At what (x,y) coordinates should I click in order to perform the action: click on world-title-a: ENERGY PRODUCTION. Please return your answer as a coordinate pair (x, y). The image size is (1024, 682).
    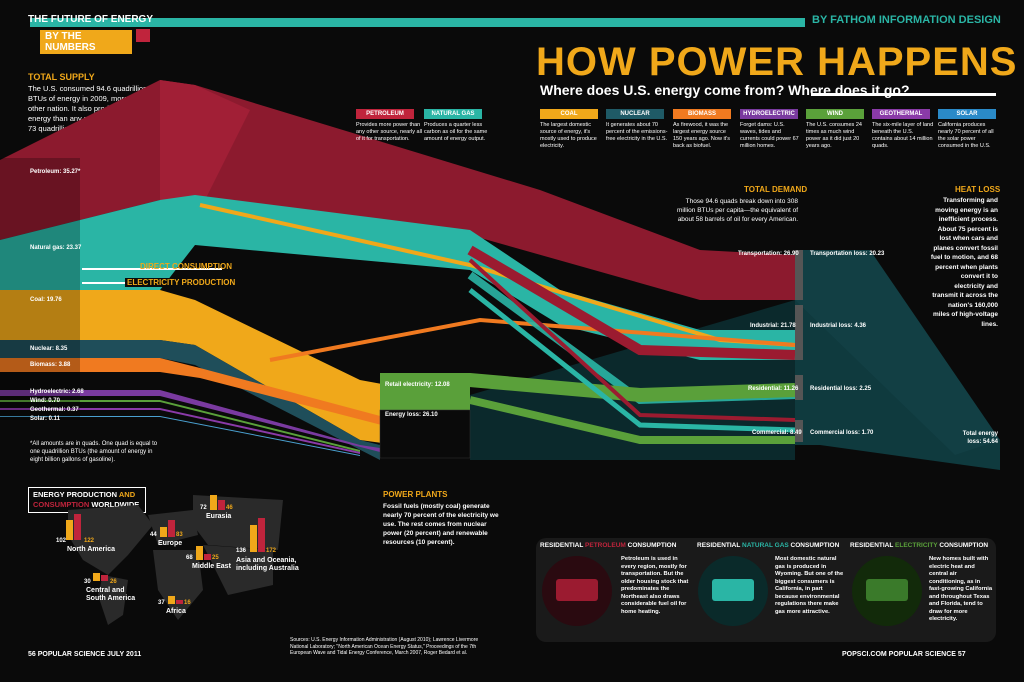
    Looking at the image, I should click on (75, 494).